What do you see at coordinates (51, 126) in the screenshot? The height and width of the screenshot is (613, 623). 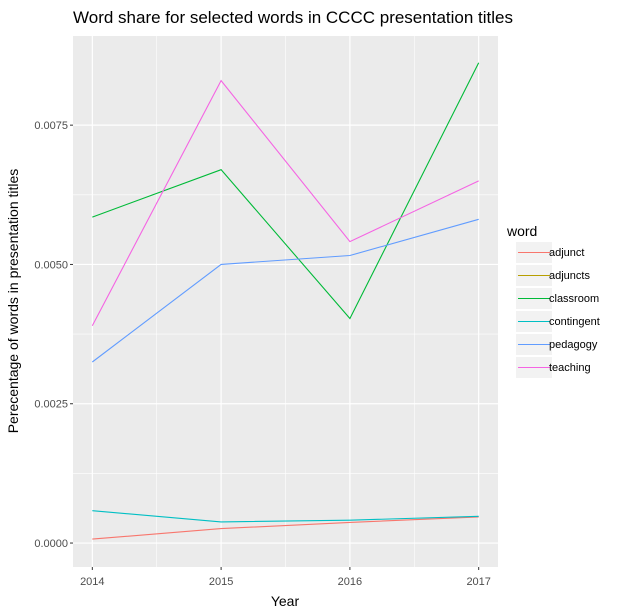 I see `y-tick-label: 0.0075` at bounding box center [51, 126].